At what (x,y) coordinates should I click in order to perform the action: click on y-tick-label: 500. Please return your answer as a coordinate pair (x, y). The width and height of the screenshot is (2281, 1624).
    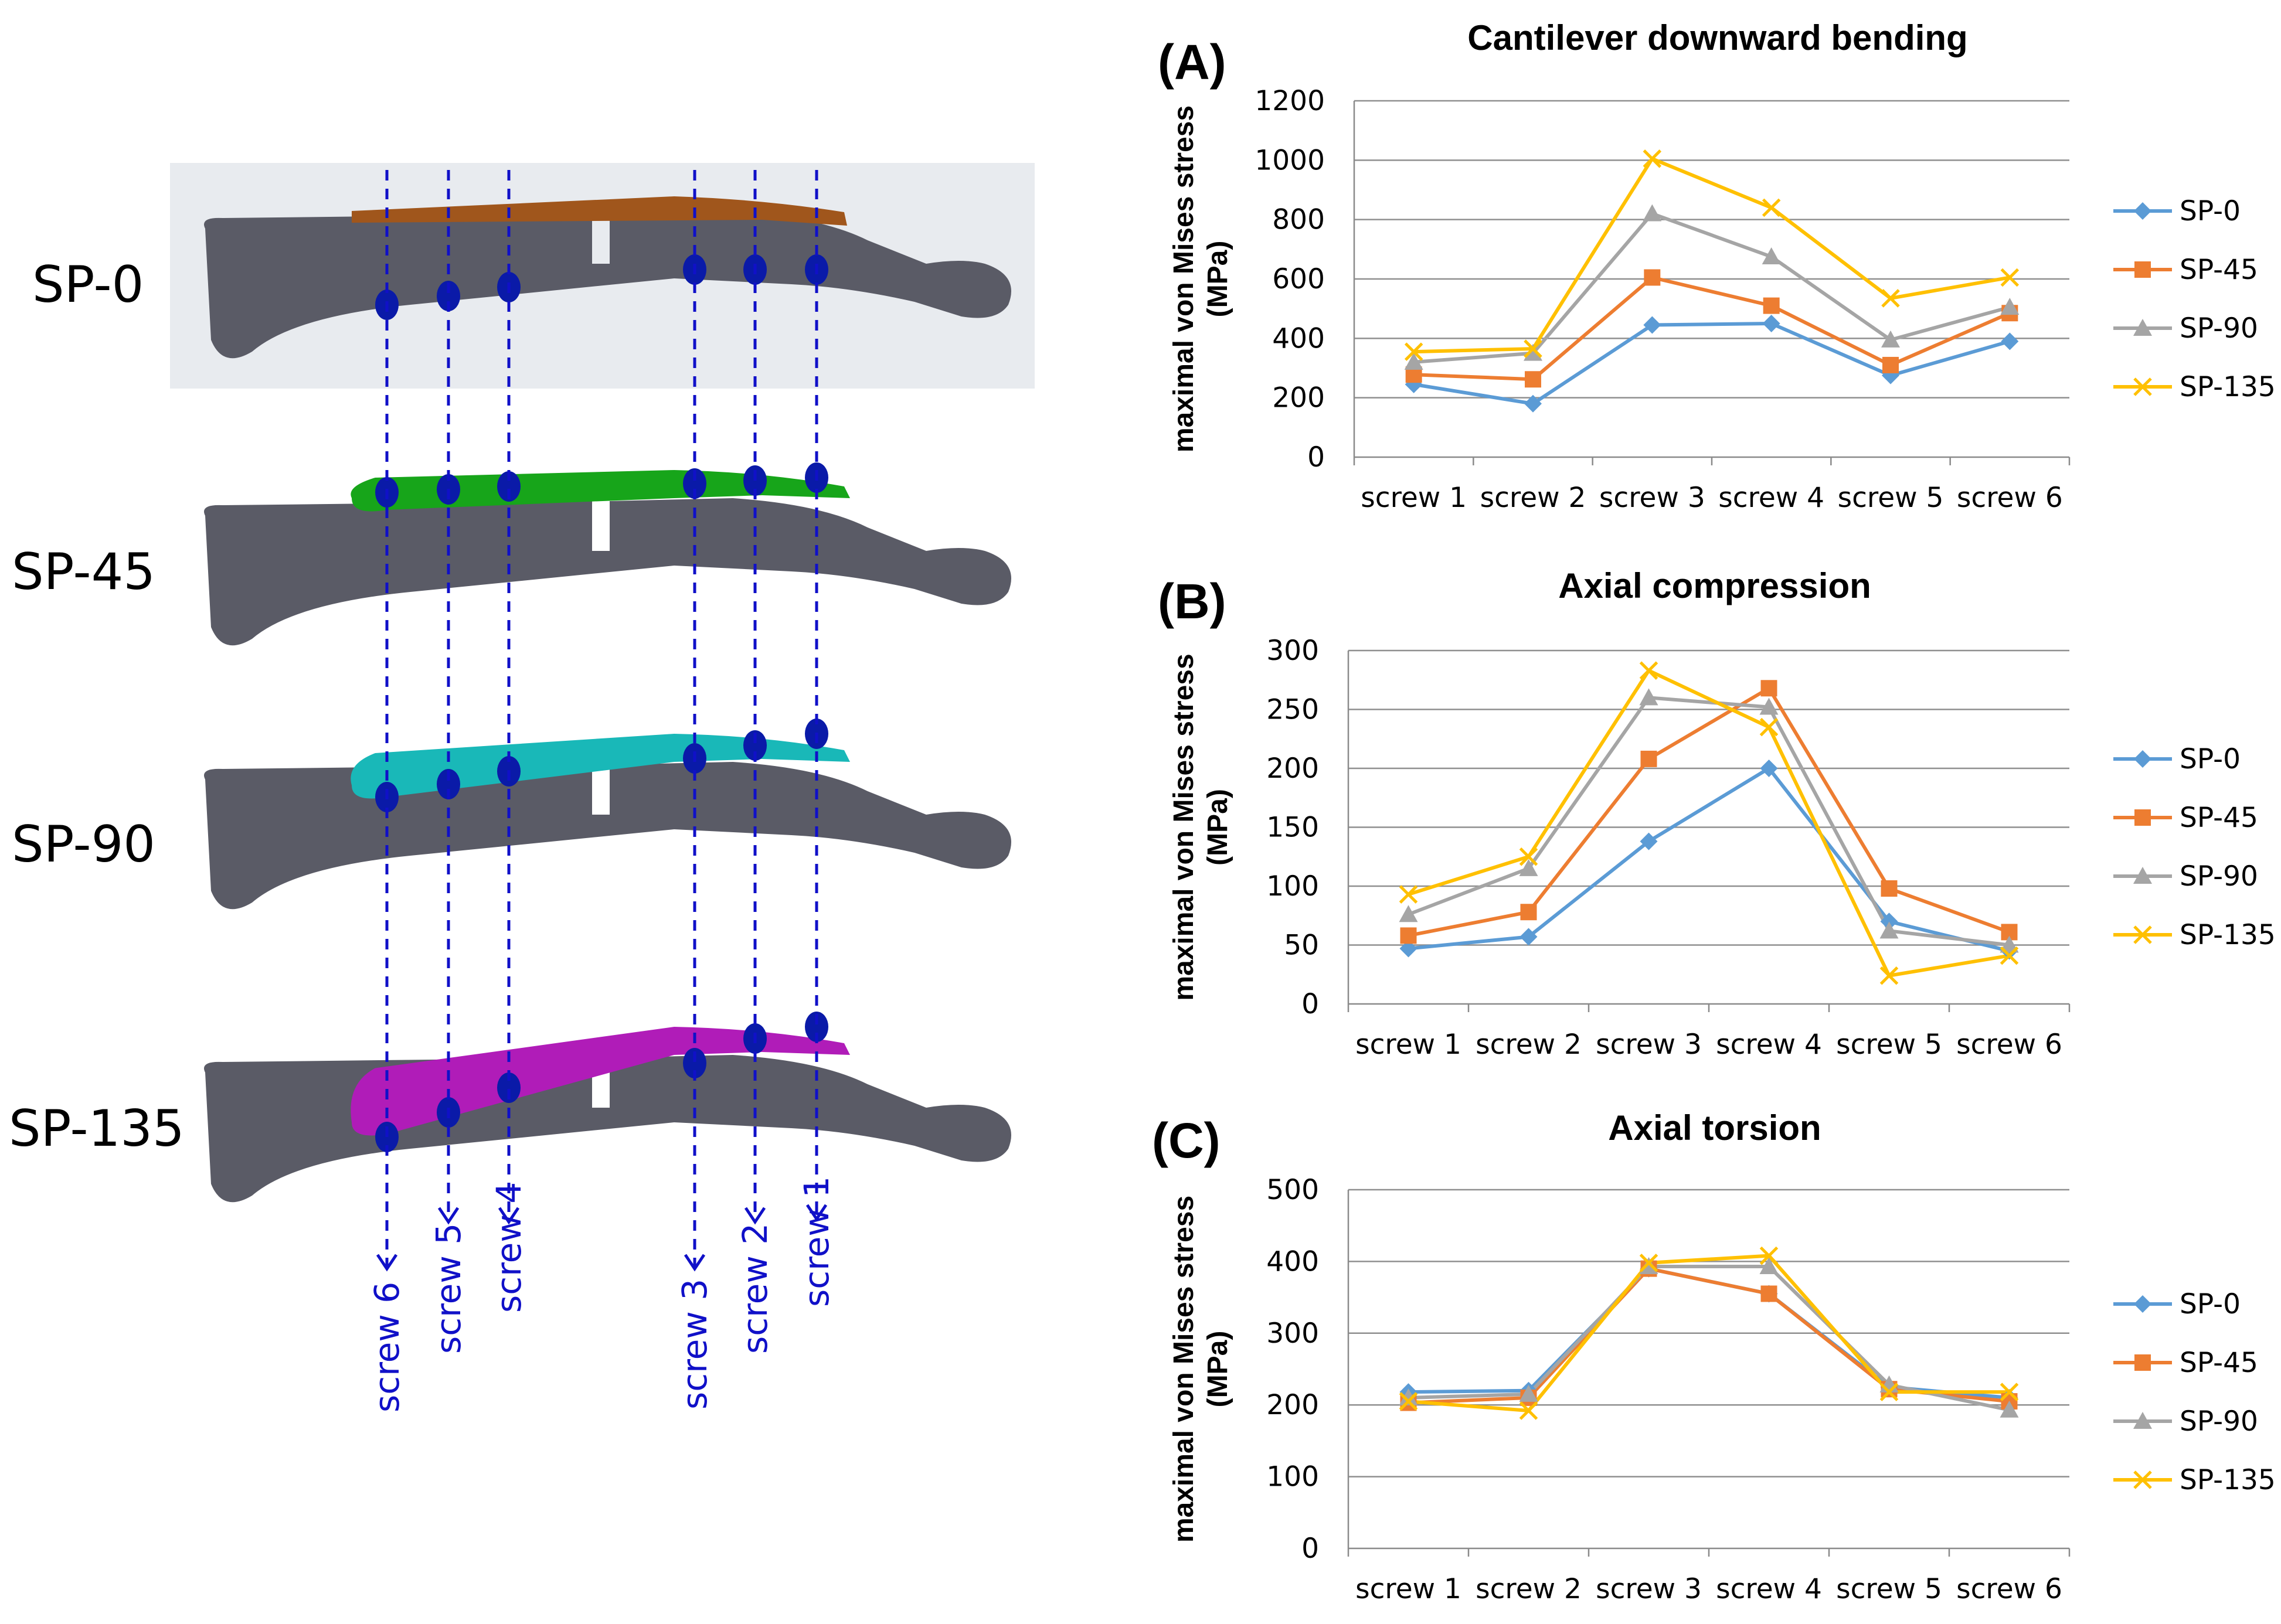
    Looking at the image, I should click on (1293, 1190).